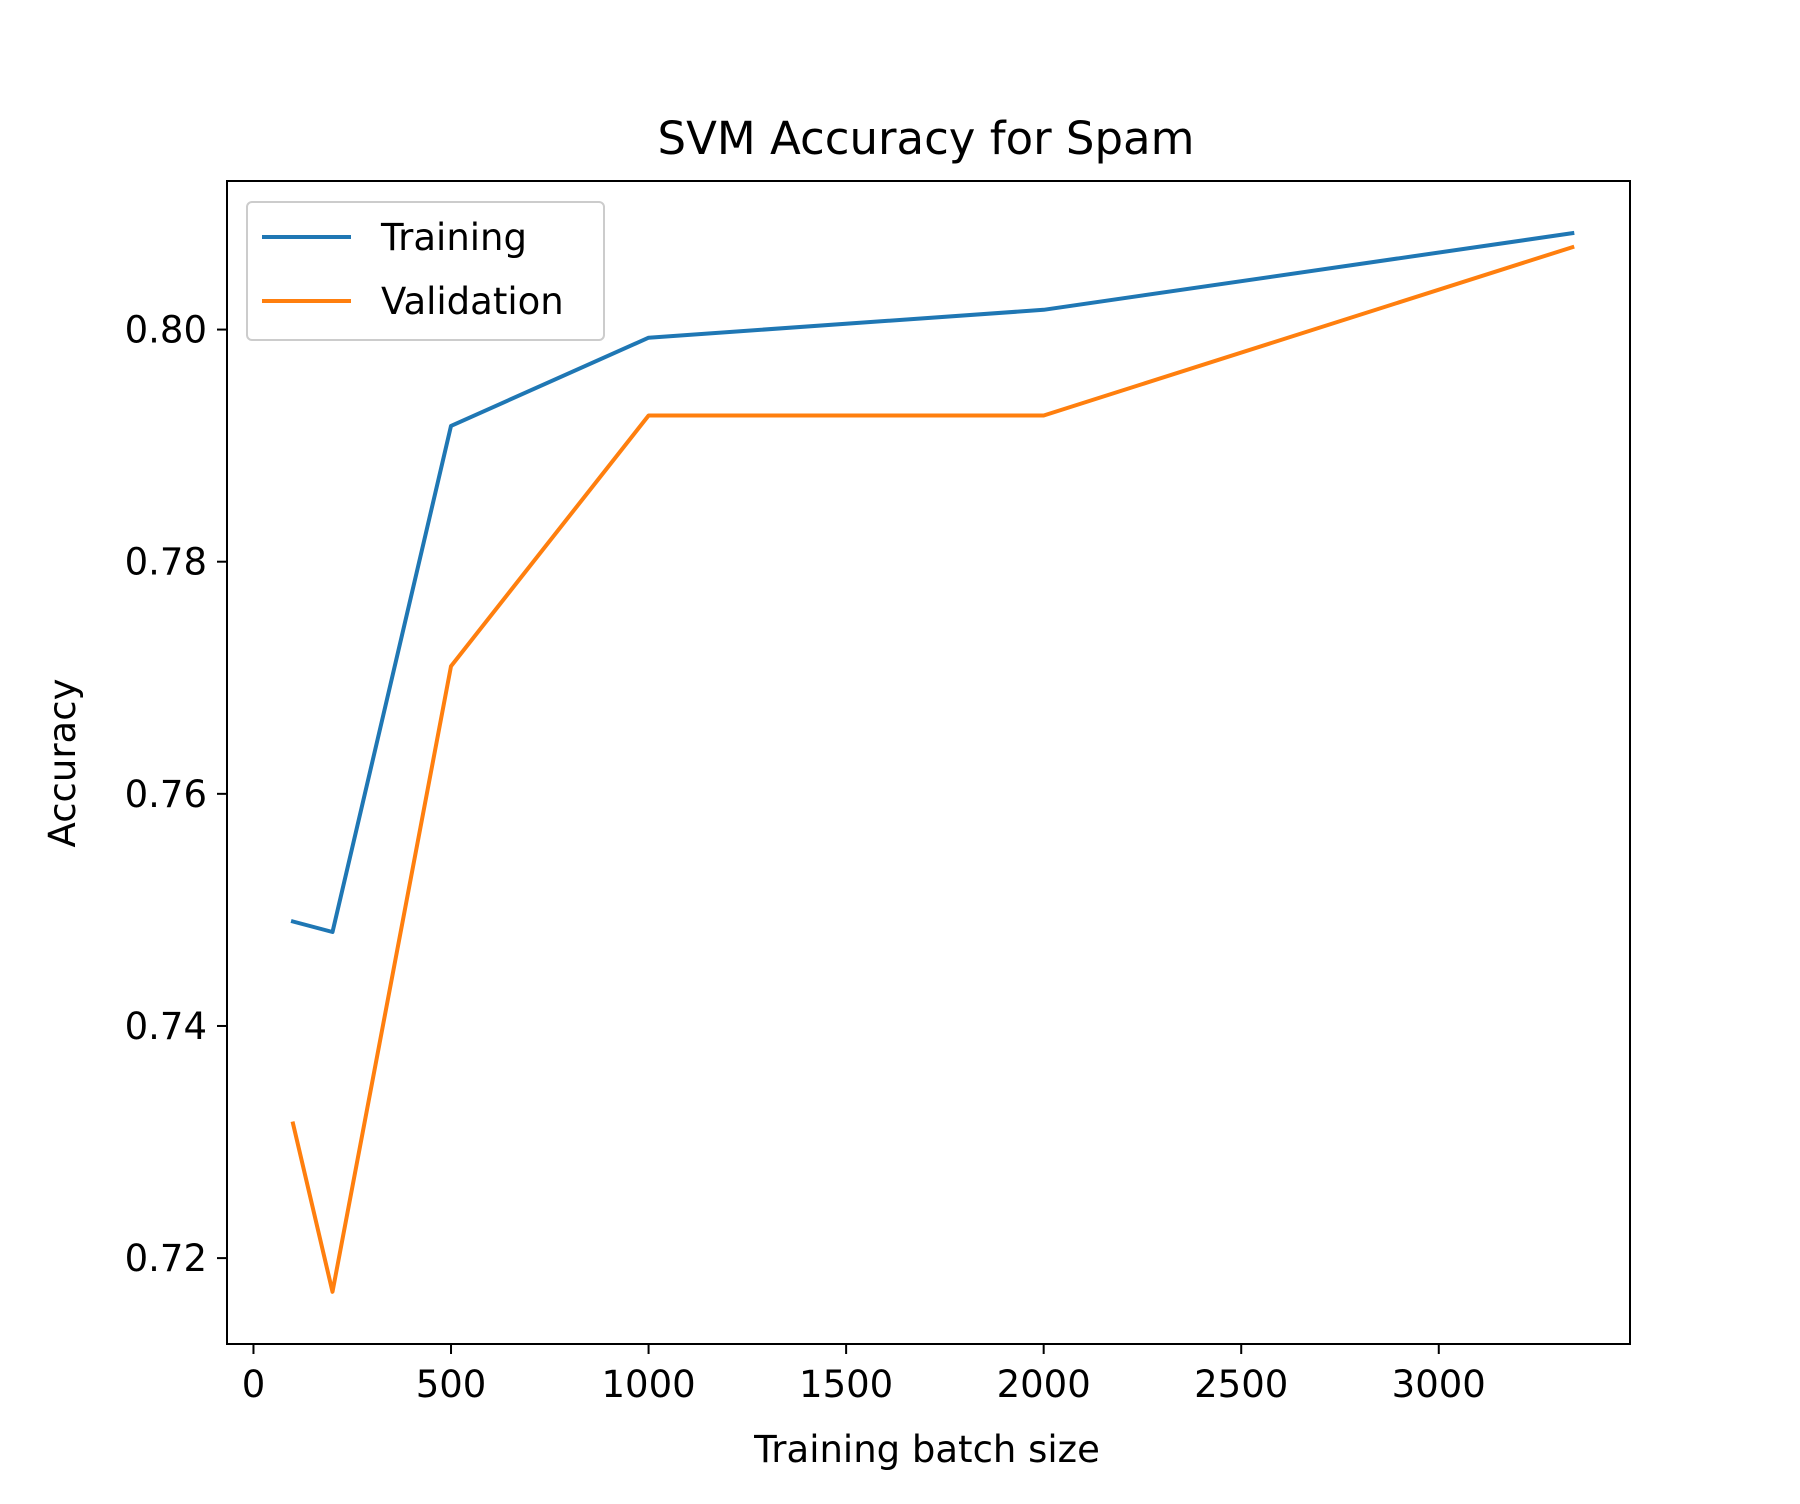  Describe the element at coordinates (926, 1449) in the screenshot. I see `x-axis-label: Training batch size` at that location.